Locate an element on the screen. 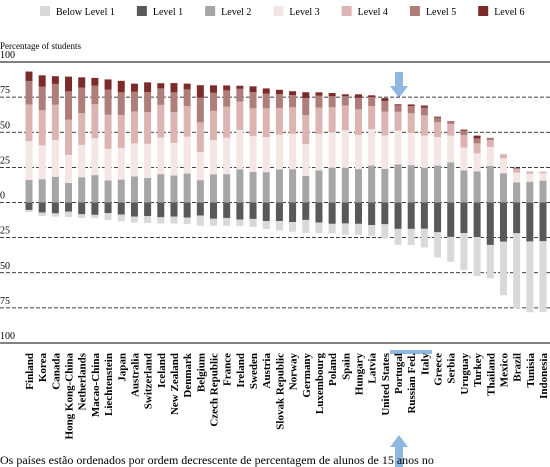 This screenshot has width=550, height=467. y-tick-label: 0 is located at coordinates (2, 196).